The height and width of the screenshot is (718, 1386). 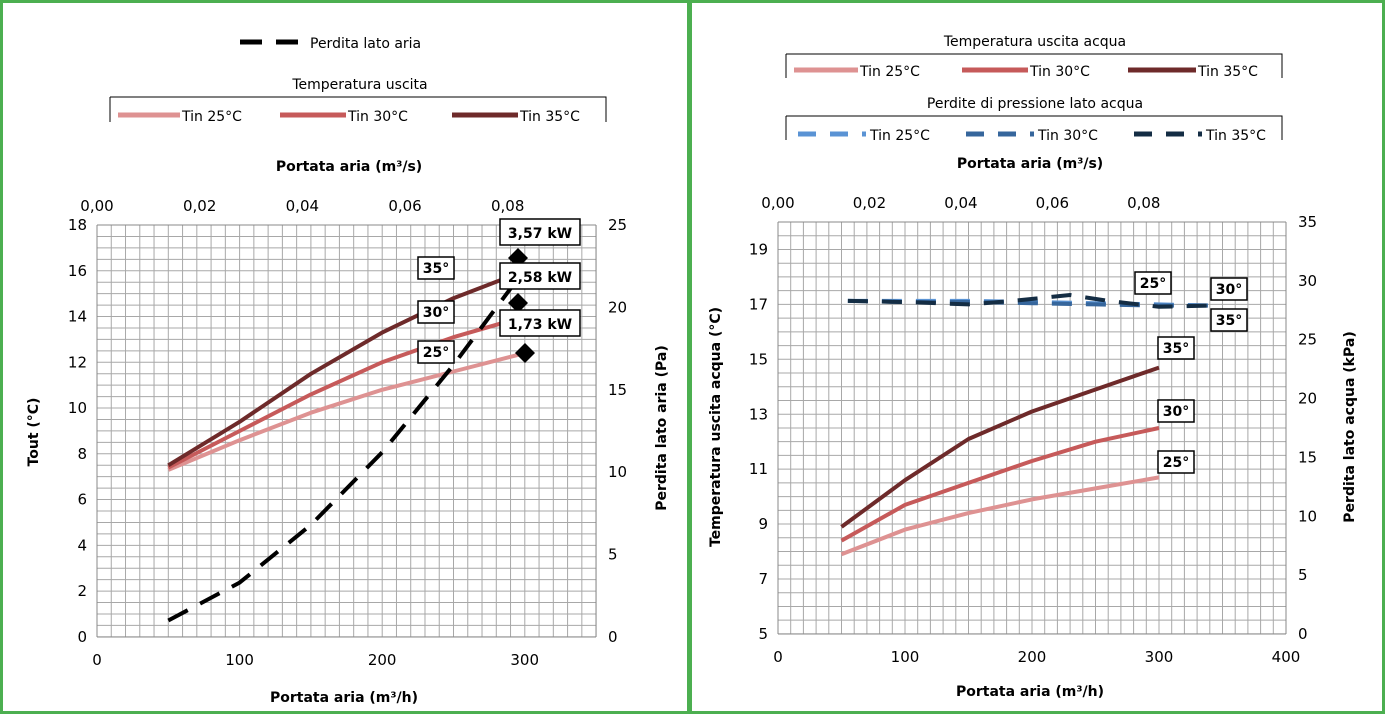 What do you see at coordinates (1035, 104) in the screenshot?
I see `legend-press-title: Perdite di pressione lato acqua` at bounding box center [1035, 104].